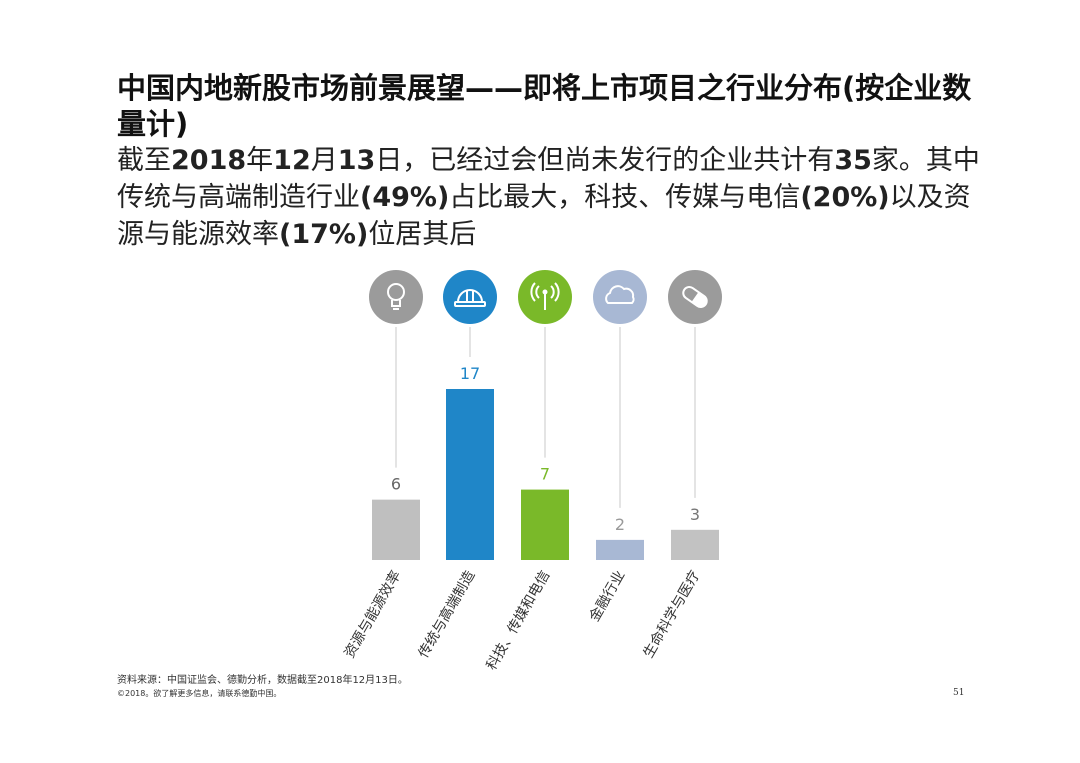 This screenshot has width=1080, height=763. I want to click on subtitle-figure: (20%), so click(845, 197).